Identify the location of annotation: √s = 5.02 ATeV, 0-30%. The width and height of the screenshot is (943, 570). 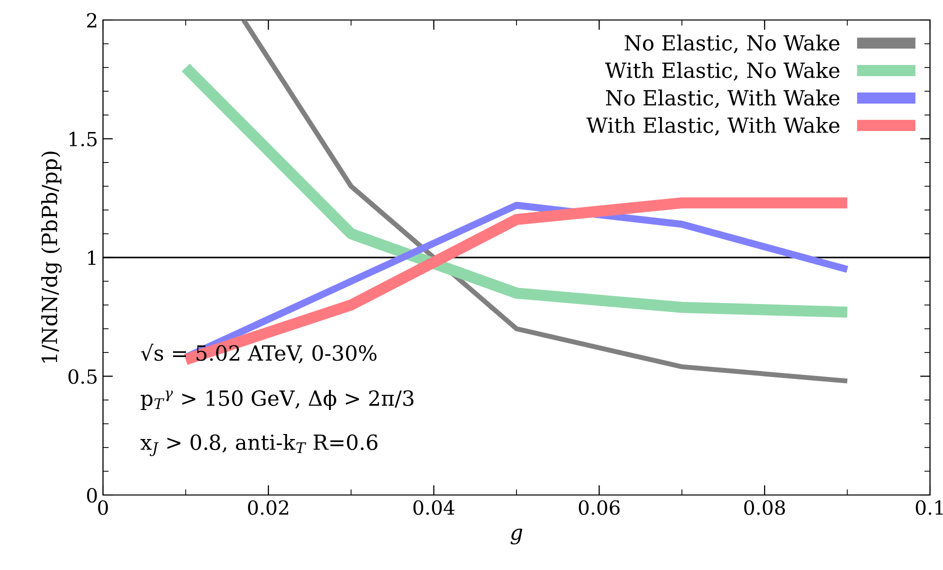
(258, 354).